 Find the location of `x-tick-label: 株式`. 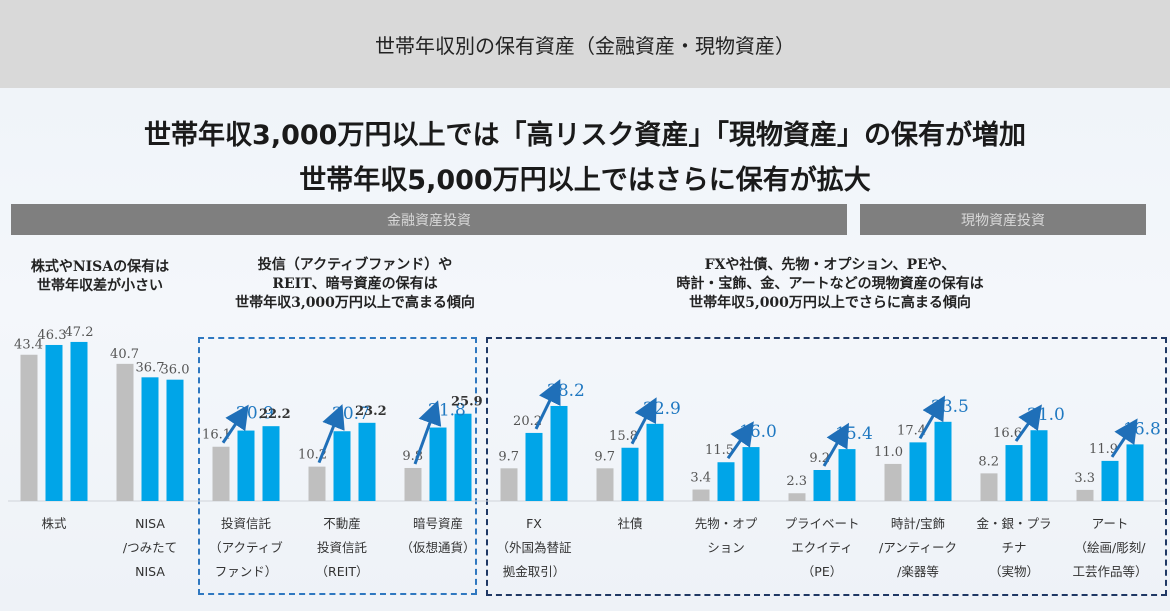

x-tick-label: 株式 is located at coordinates (54, 524).